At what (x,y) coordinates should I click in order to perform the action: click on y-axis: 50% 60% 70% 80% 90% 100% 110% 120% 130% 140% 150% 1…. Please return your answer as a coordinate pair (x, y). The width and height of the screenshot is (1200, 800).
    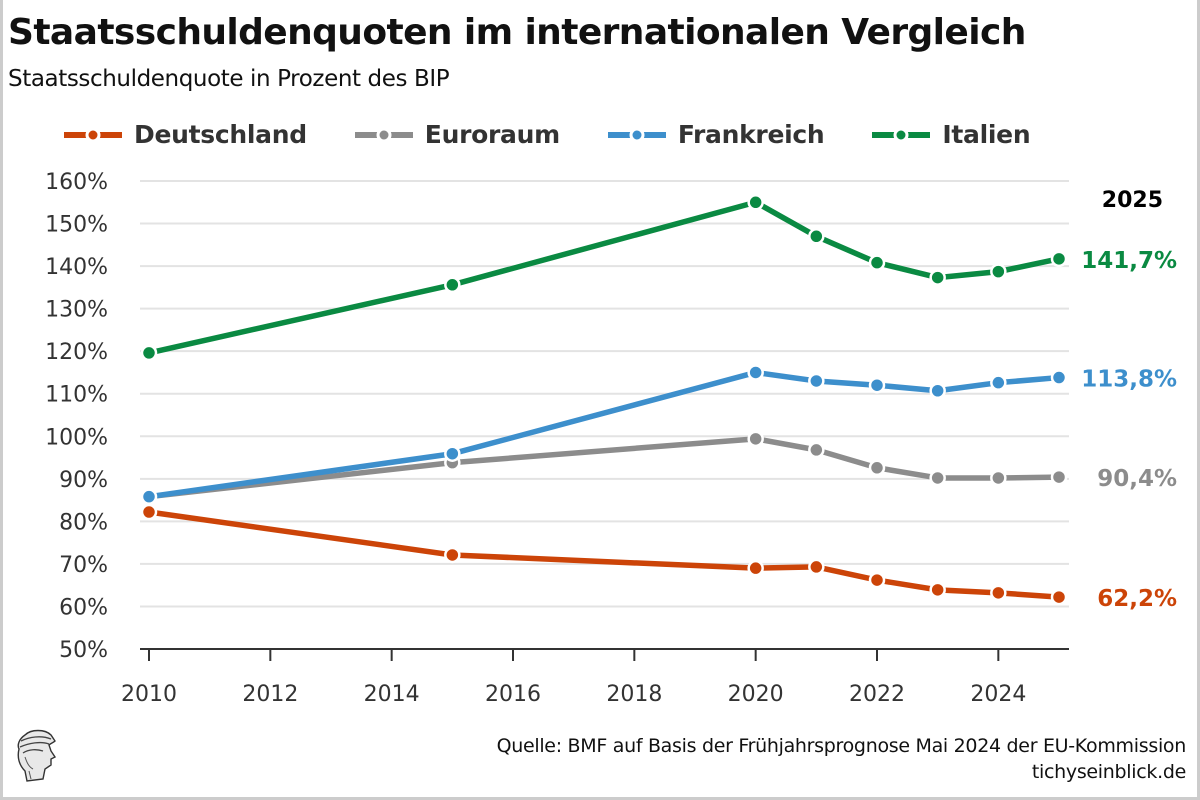
    Looking at the image, I should click on (76, 416).